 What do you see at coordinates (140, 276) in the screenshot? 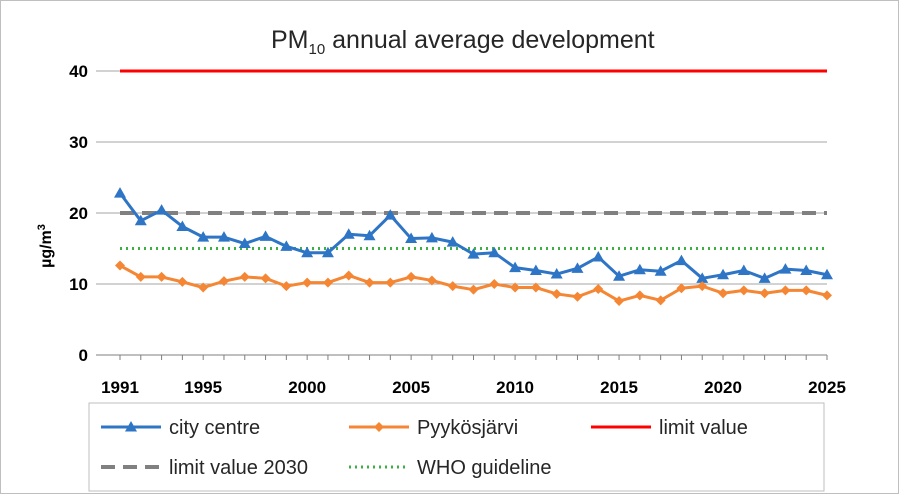
I see `data-point-pyyk-sj-rvi-1992` at bounding box center [140, 276].